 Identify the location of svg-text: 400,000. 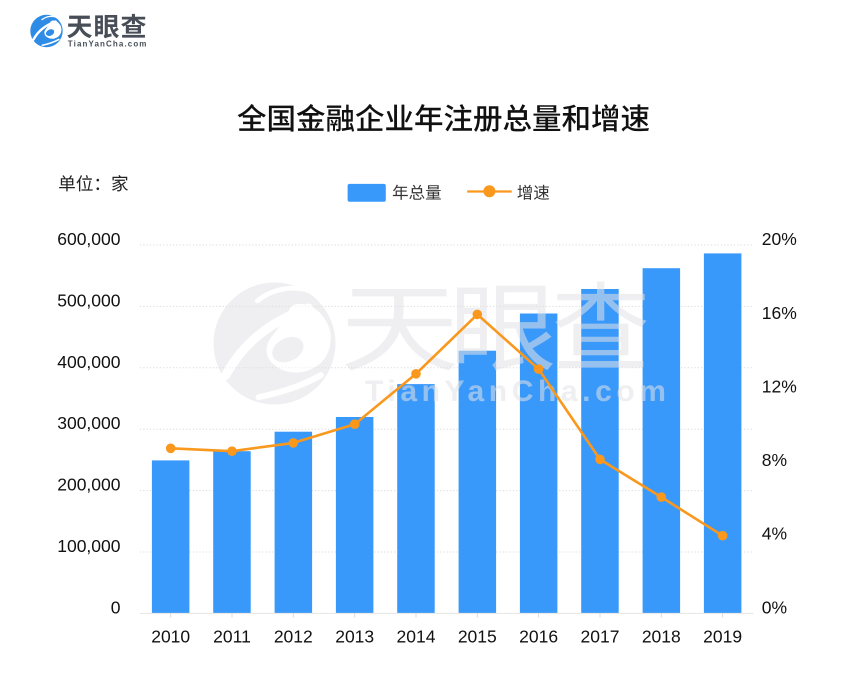
(89, 362).